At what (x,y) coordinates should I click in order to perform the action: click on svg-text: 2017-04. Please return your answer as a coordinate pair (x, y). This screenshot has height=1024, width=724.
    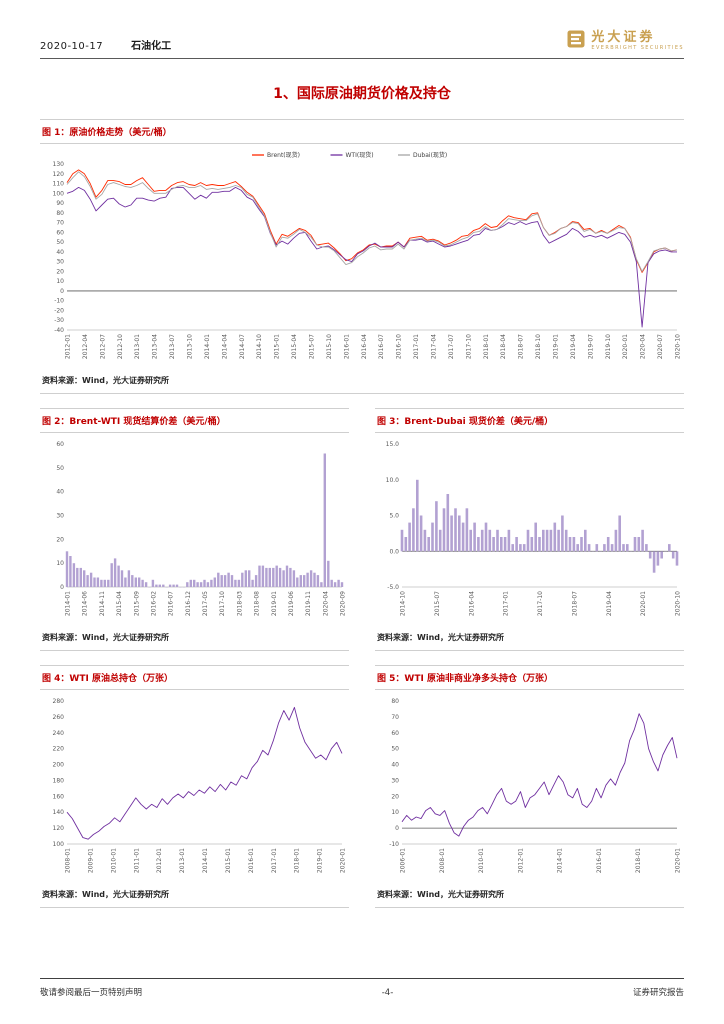
    Looking at the image, I should click on (434, 346).